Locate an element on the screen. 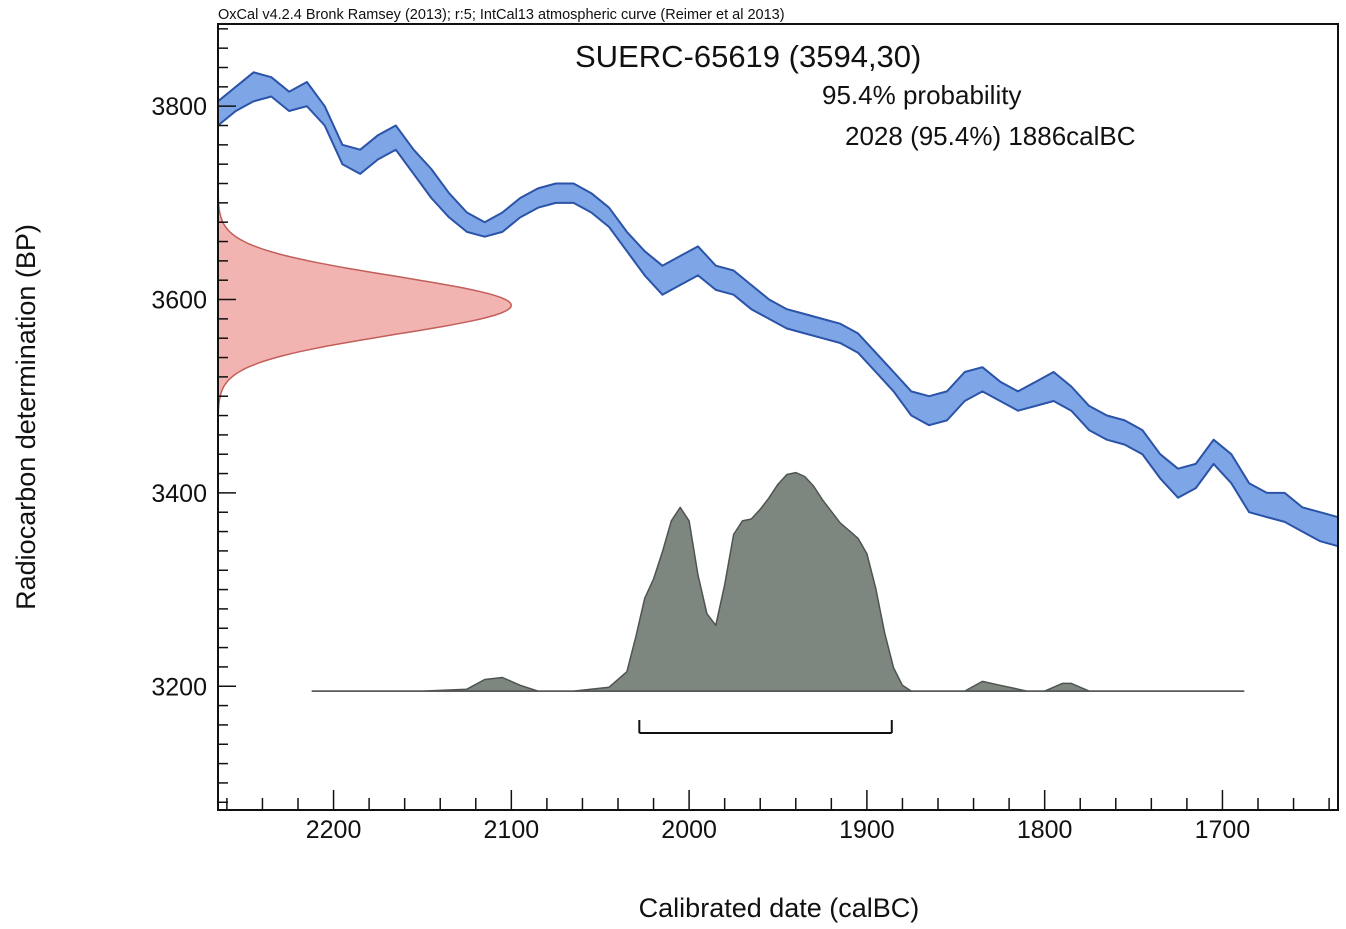 This screenshot has height=929, width=1346. y-tick-label: 3400 is located at coordinates (179, 494).